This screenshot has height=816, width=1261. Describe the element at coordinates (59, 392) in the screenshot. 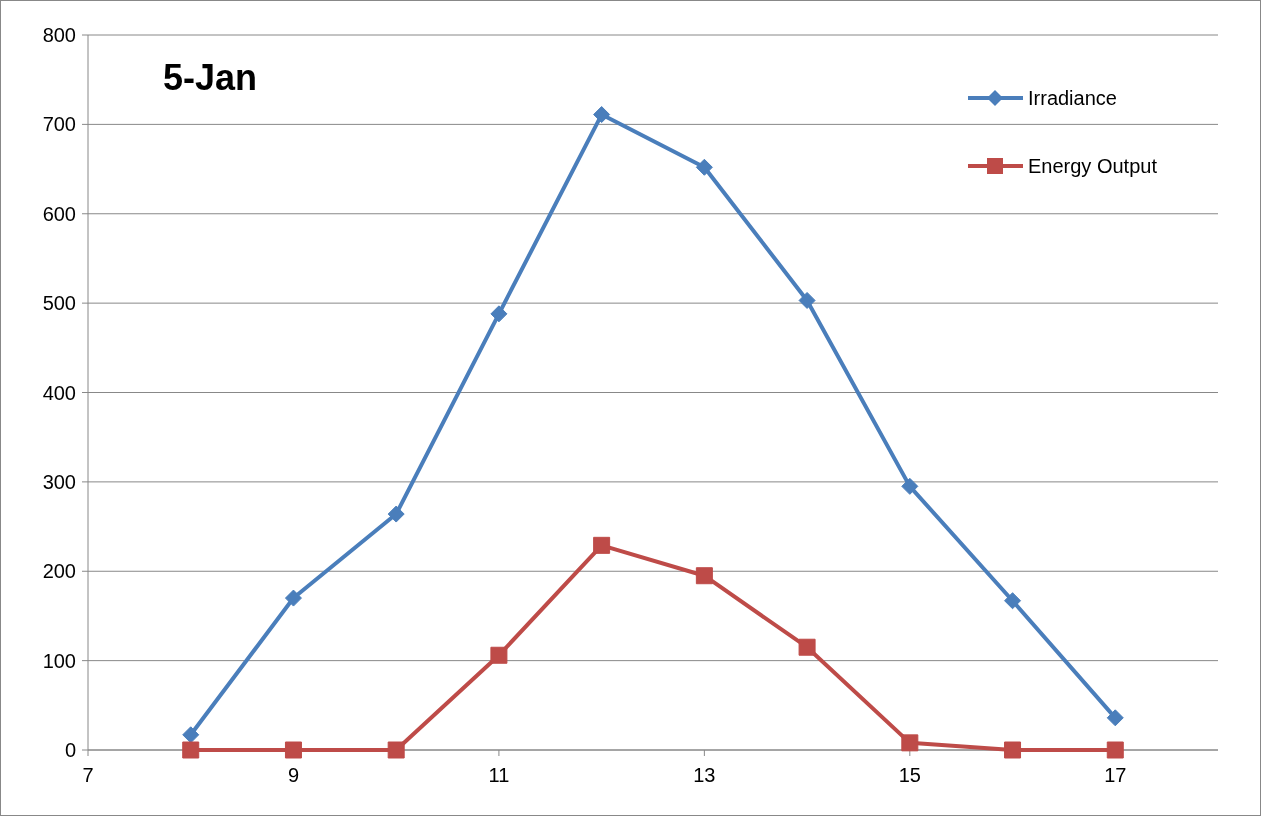

I see `y-tick-label: 400` at that location.